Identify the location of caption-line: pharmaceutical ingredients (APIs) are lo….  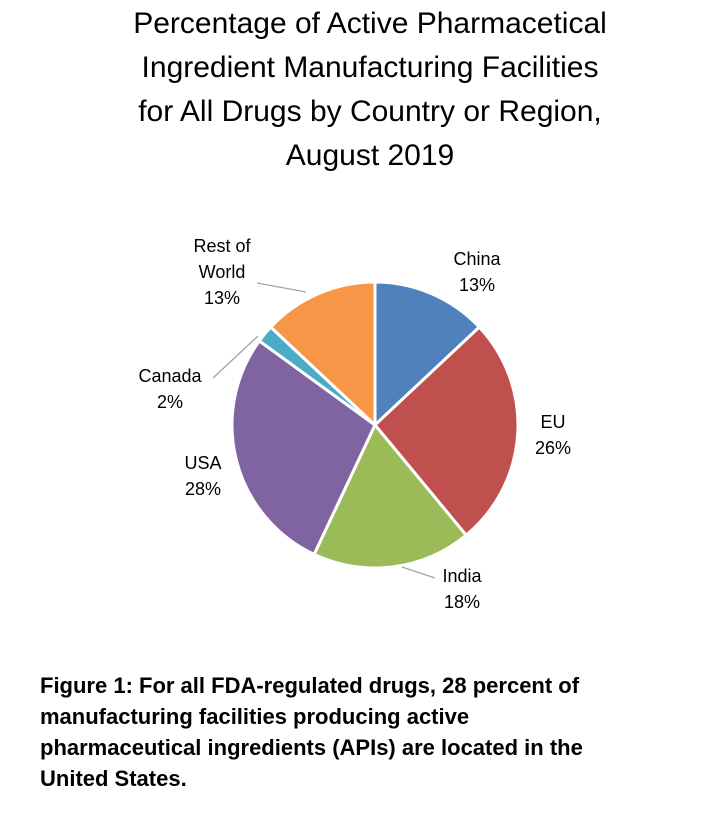
(311, 747).